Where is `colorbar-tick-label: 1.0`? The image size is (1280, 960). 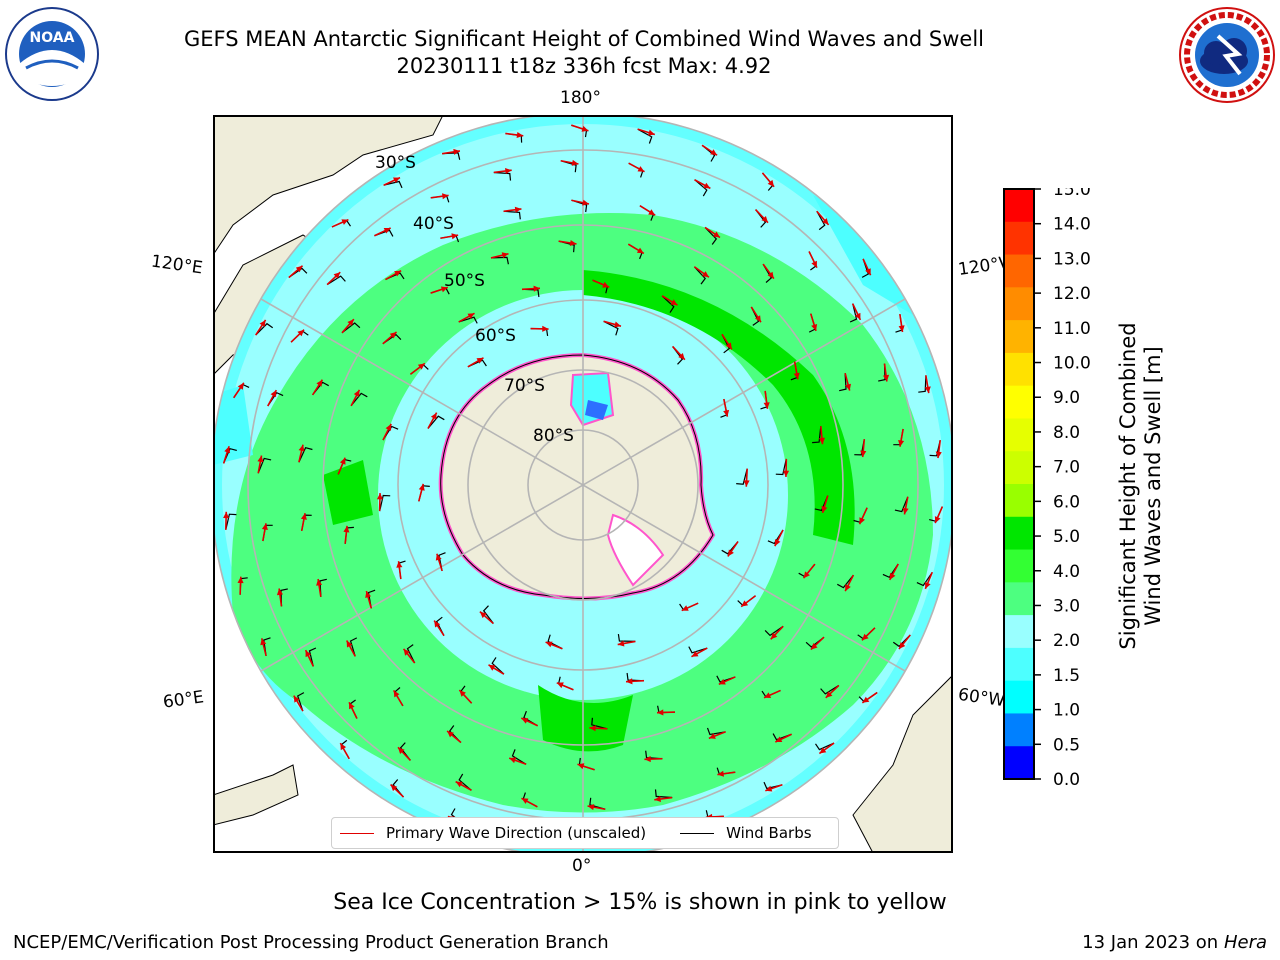
colorbar-tick-label: 1.0 is located at coordinates (1066, 711).